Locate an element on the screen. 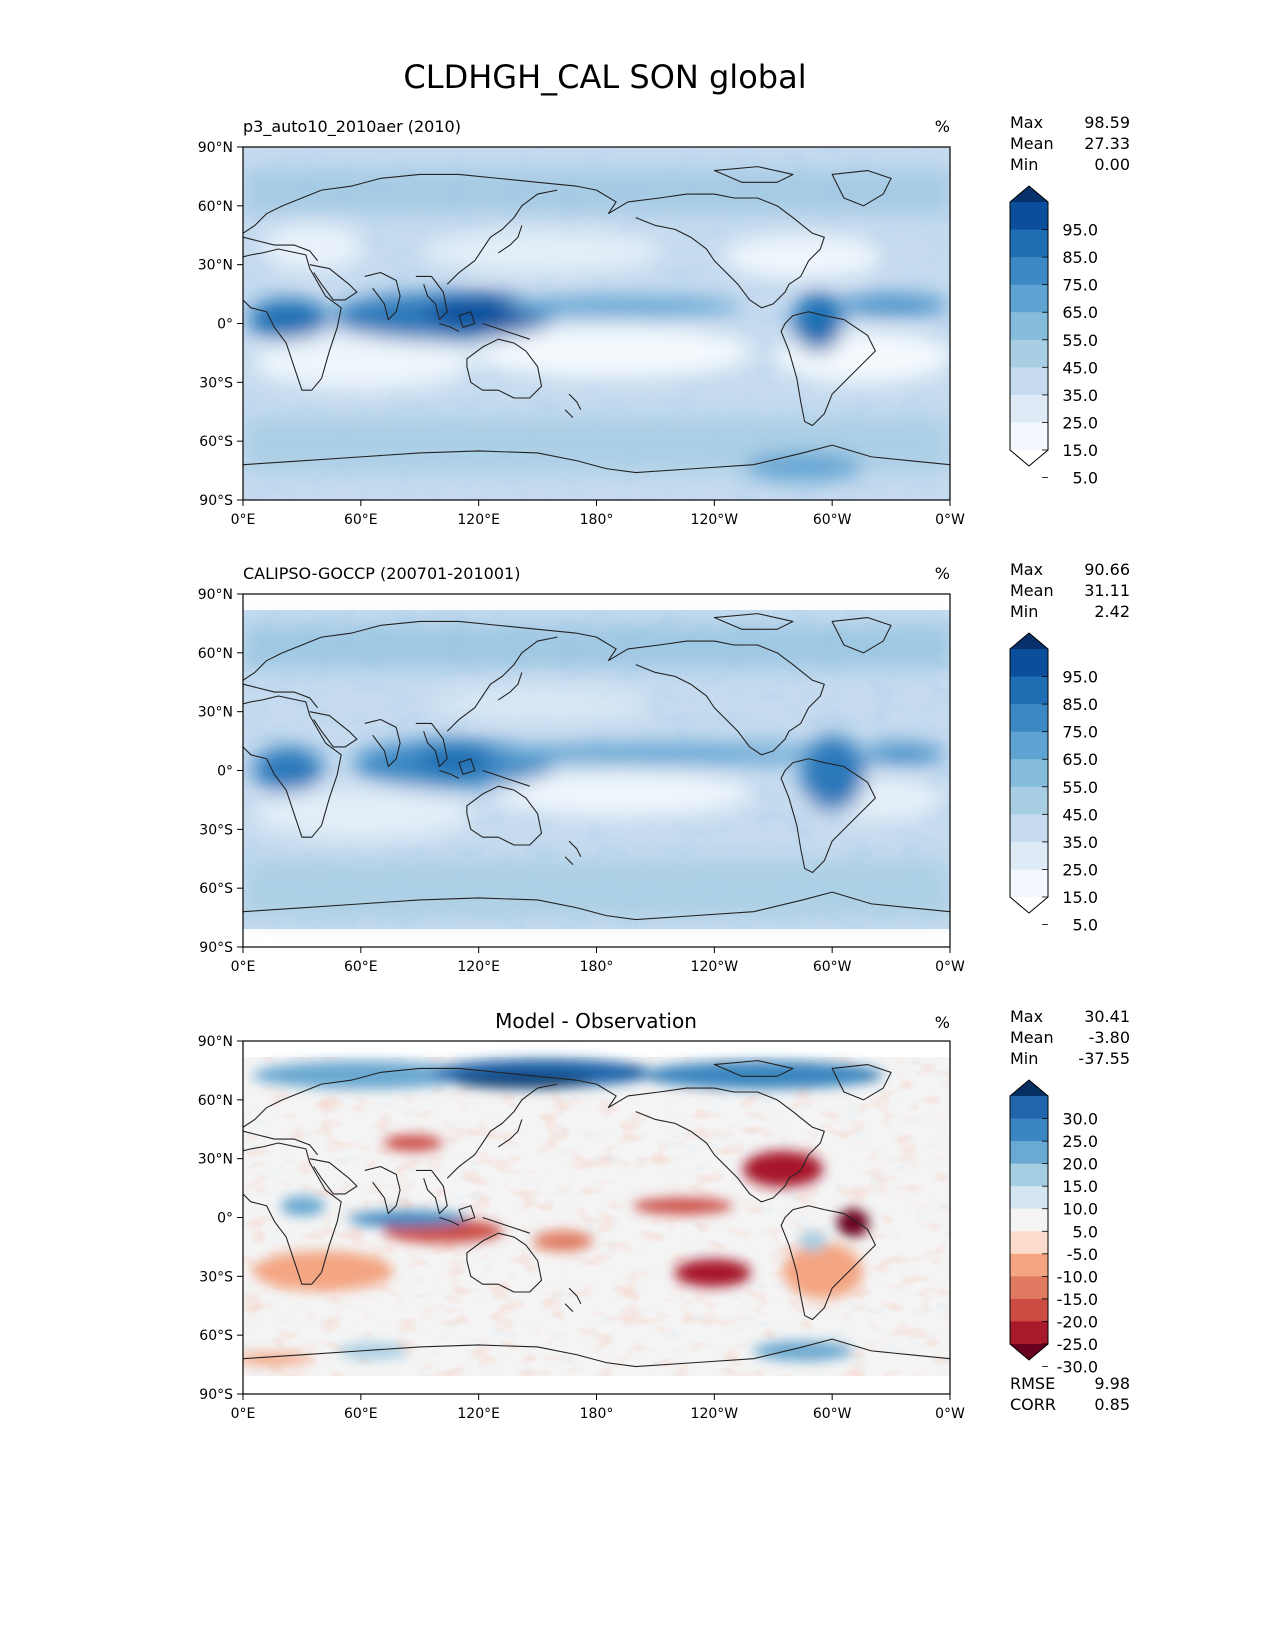 Image resolution: width=1275 pixels, height=1650 pixels. stat-value: 98.59 is located at coordinates (1107, 122).